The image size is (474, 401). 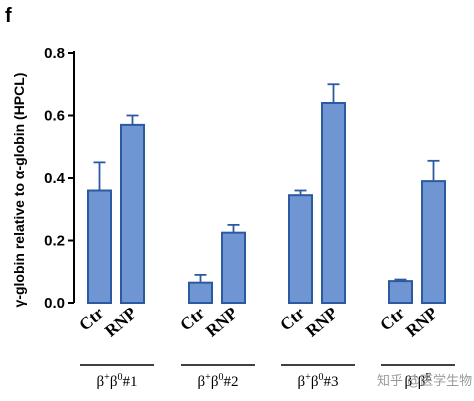 What do you see at coordinates (54, 241) in the screenshot?
I see `y-tick-label: 0.2` at bounding box center [54, 241].